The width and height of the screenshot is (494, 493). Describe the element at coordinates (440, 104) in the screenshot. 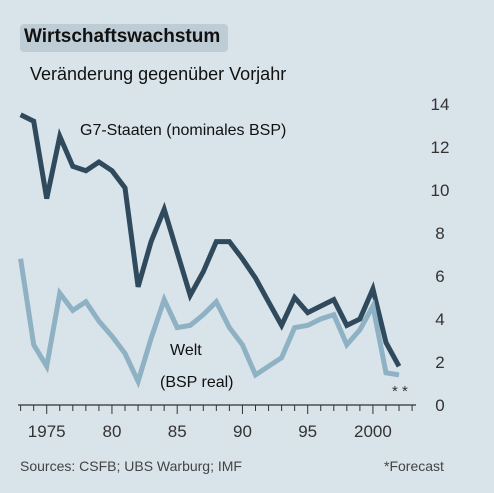

I see `y-tick-label: 14` at that location.